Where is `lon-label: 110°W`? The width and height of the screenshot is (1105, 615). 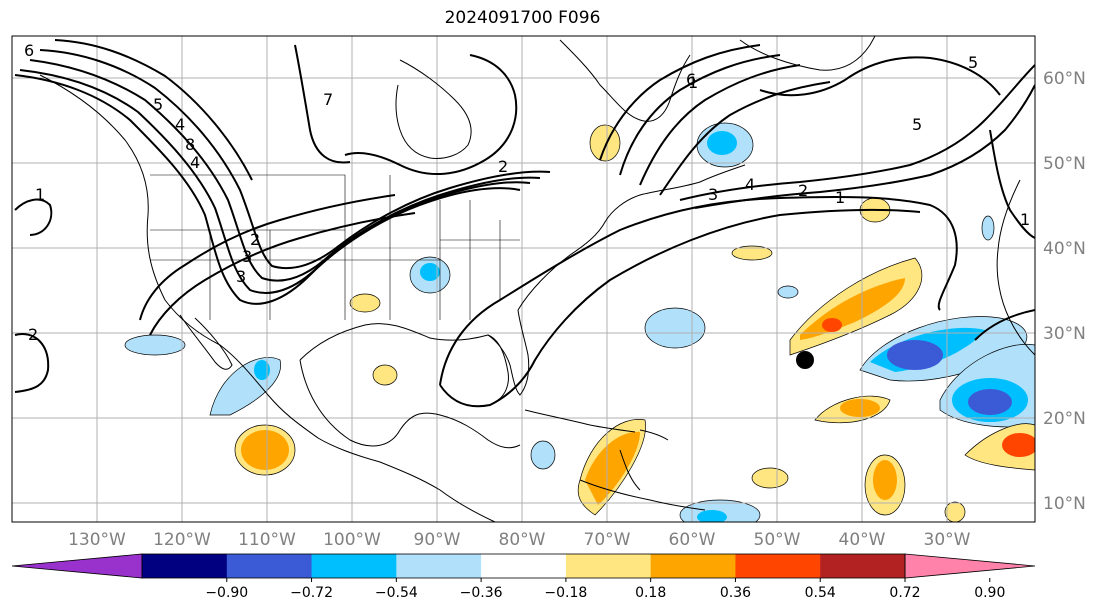 lon-label: 110°W is located at coordinates (267, 540).